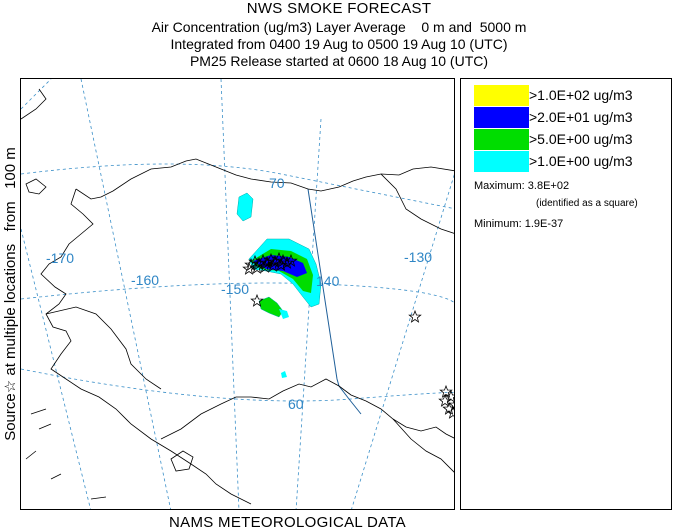 Image resolution: width=678 pixels, height=532 pixels. Describe the element at coordinates (417, 203) in the screenshot. I see `canada-coast` at that location.